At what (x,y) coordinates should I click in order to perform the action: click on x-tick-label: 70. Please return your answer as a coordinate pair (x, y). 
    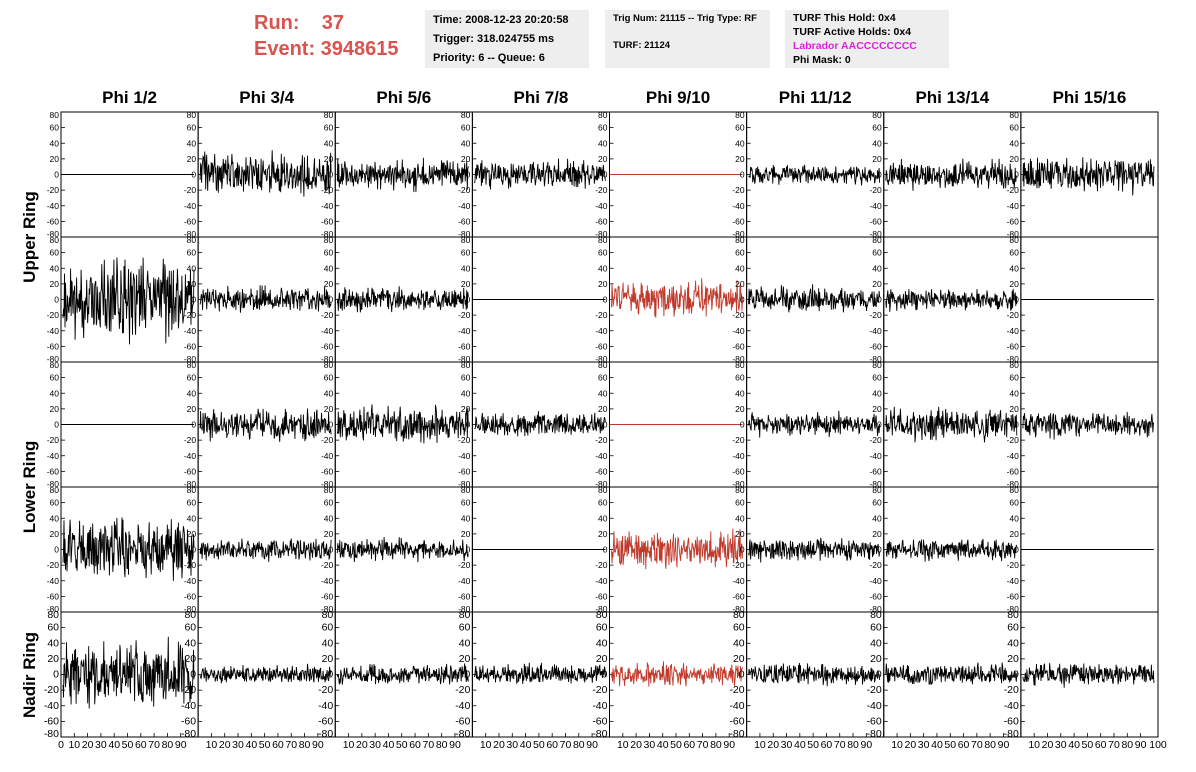
    Looking at the image, I should click on (154, 745).